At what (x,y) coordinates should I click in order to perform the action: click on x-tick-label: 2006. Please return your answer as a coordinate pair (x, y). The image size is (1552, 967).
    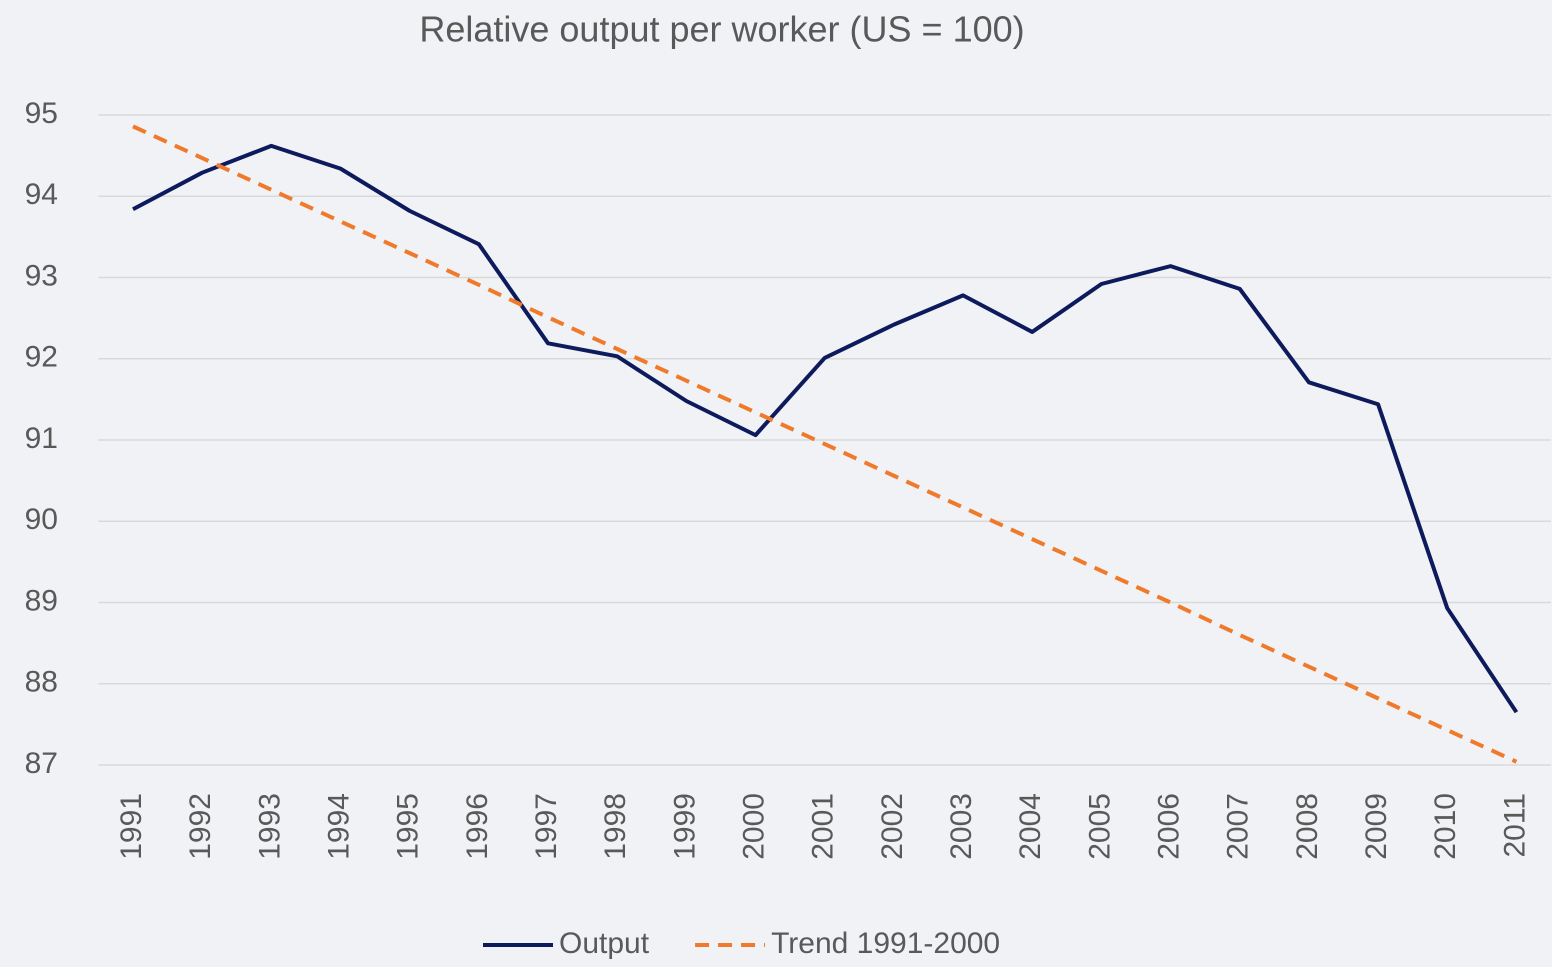
    Looking at the image, I should click on (1168, 826).